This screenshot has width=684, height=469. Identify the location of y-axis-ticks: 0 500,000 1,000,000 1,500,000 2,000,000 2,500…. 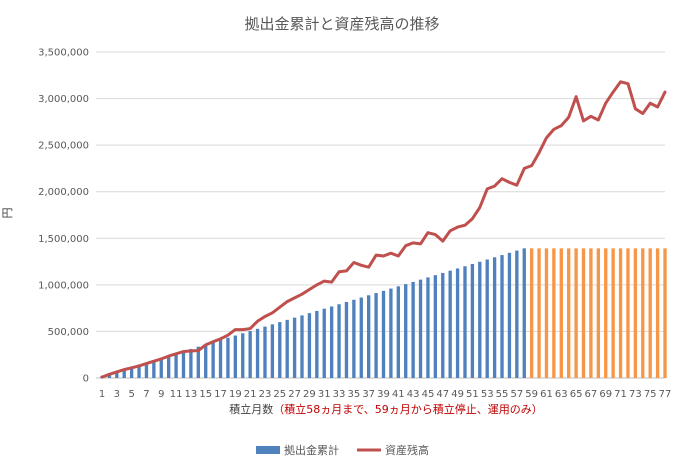
(63, 216).